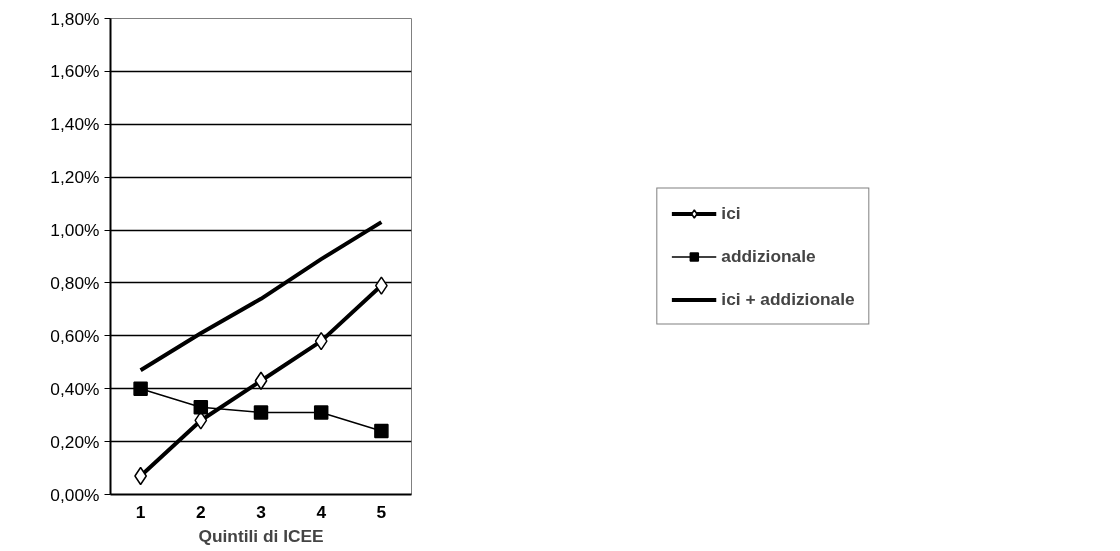 The height and width of the screenshot is (551, 1120). I want to click on x-tick-label: 1, so click(140, 511).